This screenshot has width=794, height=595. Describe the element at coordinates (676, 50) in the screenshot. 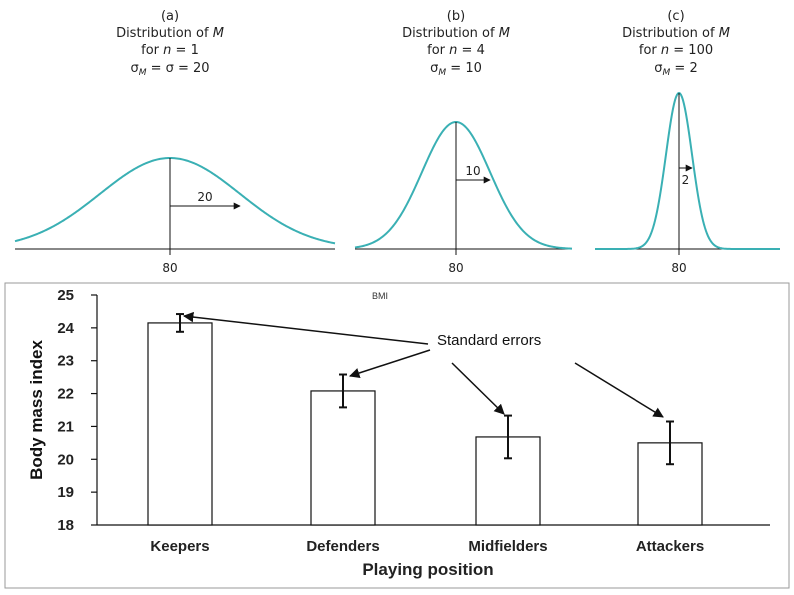

I see `panel-n: for n = 100` at that location.